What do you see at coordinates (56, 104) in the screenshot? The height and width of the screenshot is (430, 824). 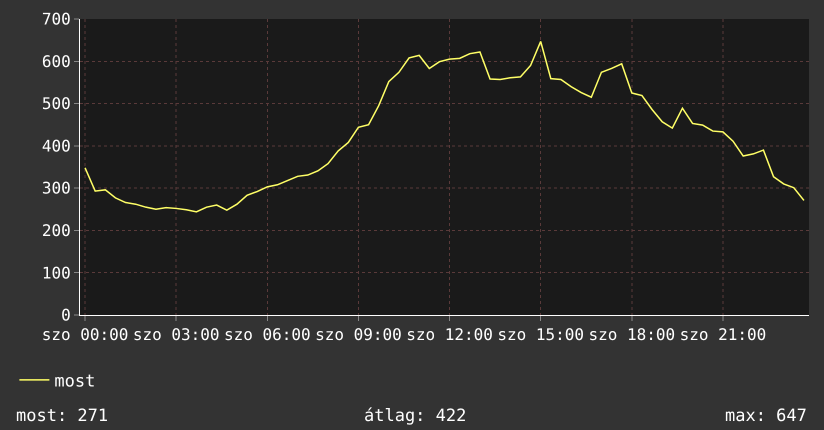 I see `y-tick-label: 500` at bounding box center [56, 104].